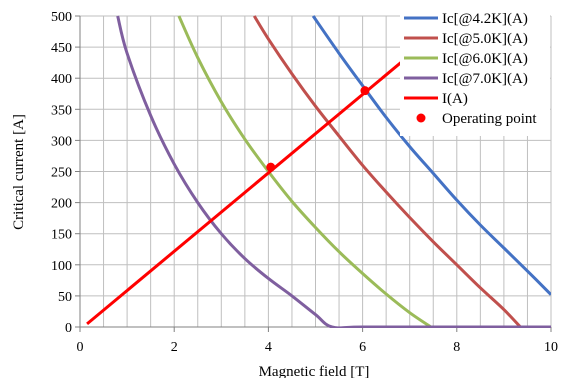 The height and width of the screenshot is (378, 561). Describe the element at coordinates (362, 347) in the screenshot. I see `x-tick-label: 6` at that location.